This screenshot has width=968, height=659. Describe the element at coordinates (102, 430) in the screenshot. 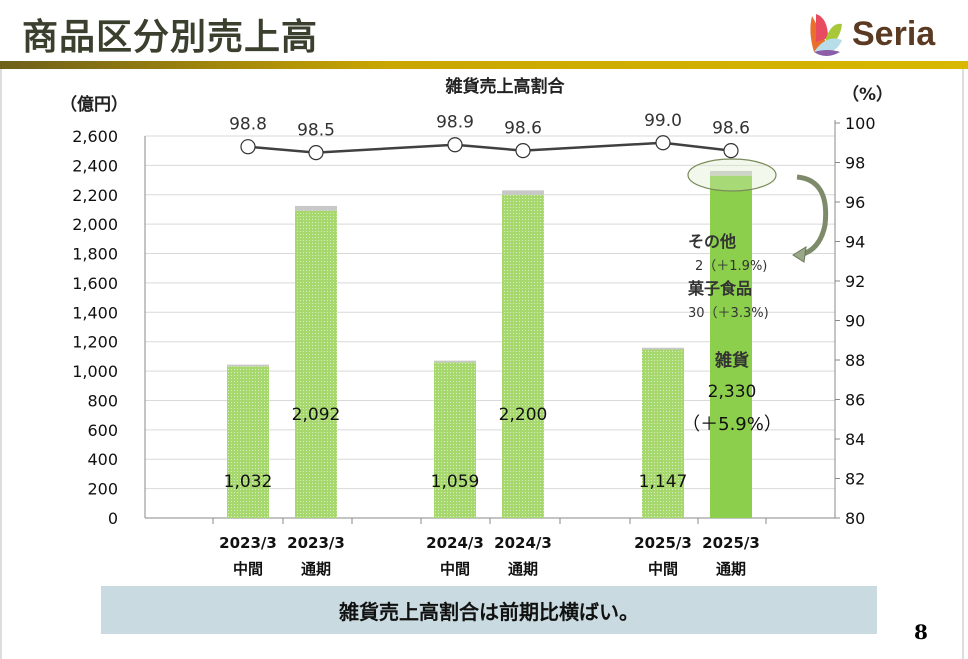

I see `y-tick-label: 600` at that location.